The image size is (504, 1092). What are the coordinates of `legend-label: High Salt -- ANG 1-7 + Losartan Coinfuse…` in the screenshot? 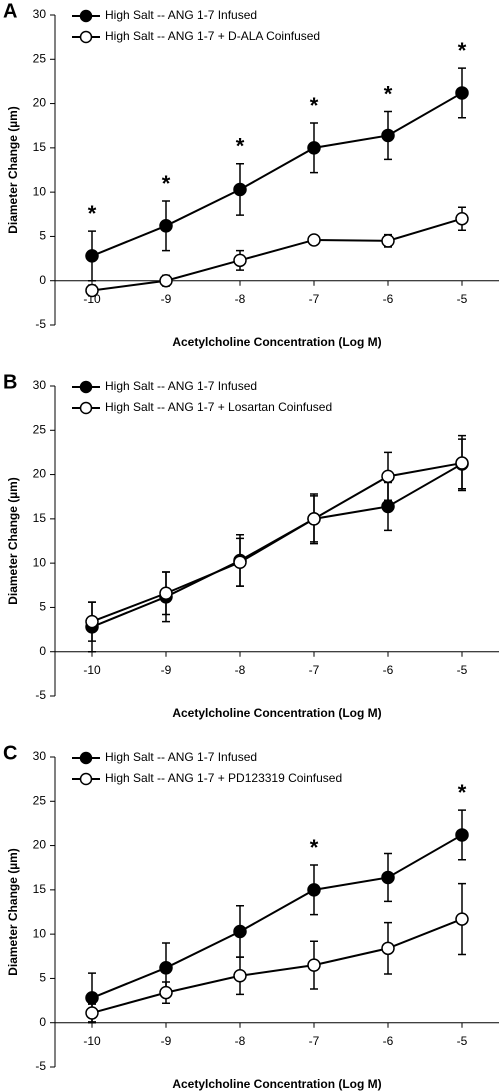 It's located at (218, 407).